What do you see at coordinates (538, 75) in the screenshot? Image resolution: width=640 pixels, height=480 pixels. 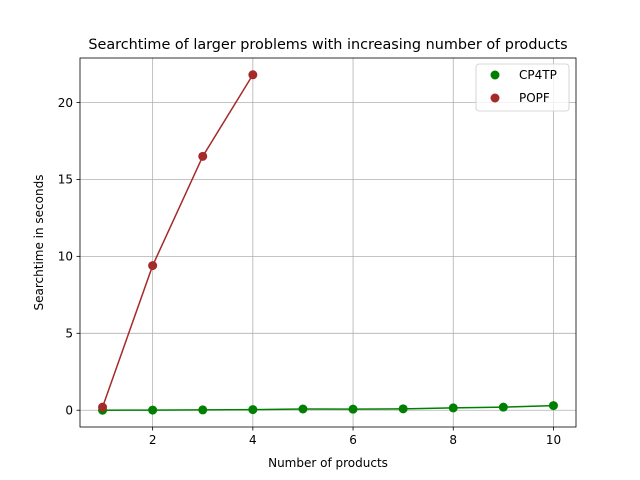 I see `legend-label-cp4tp: CP4TP` at bounding box center [538, 75].